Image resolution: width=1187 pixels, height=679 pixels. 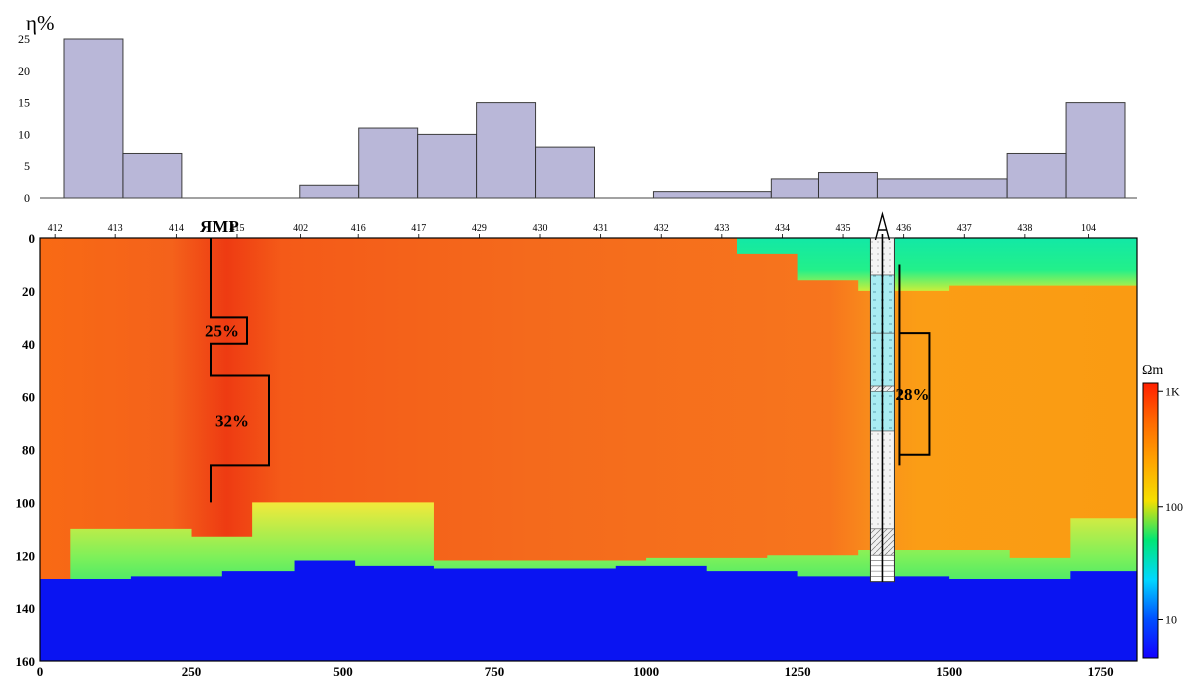 What do you see at coordinates (661, 228) in the screenshot?
I see `station-label: 432` at bounding box center [661, 228].